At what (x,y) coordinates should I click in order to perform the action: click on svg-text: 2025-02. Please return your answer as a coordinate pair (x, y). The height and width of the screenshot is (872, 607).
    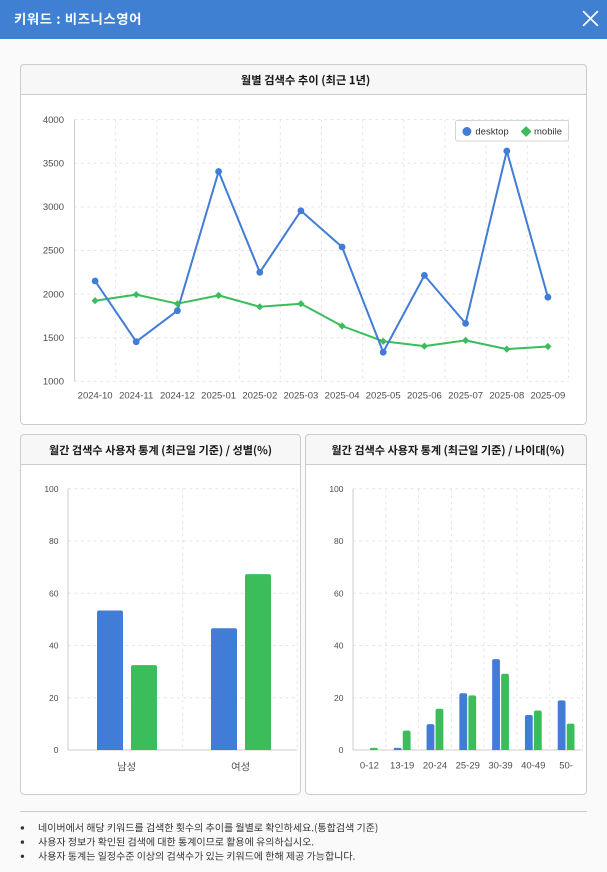
    Looking at the image, I should click on (259, 396).